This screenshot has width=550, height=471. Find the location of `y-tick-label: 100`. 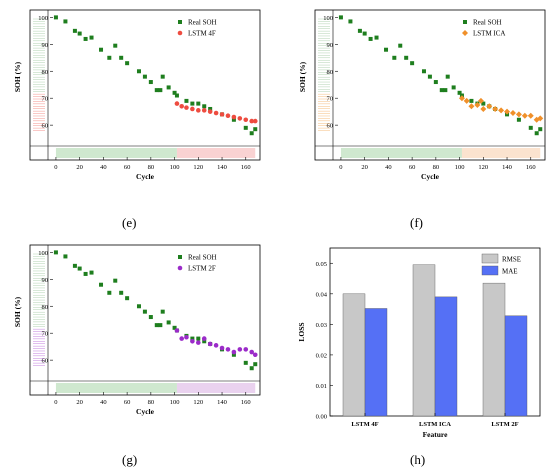

y-tick-label: 100 is located at coordinates (43, 18).